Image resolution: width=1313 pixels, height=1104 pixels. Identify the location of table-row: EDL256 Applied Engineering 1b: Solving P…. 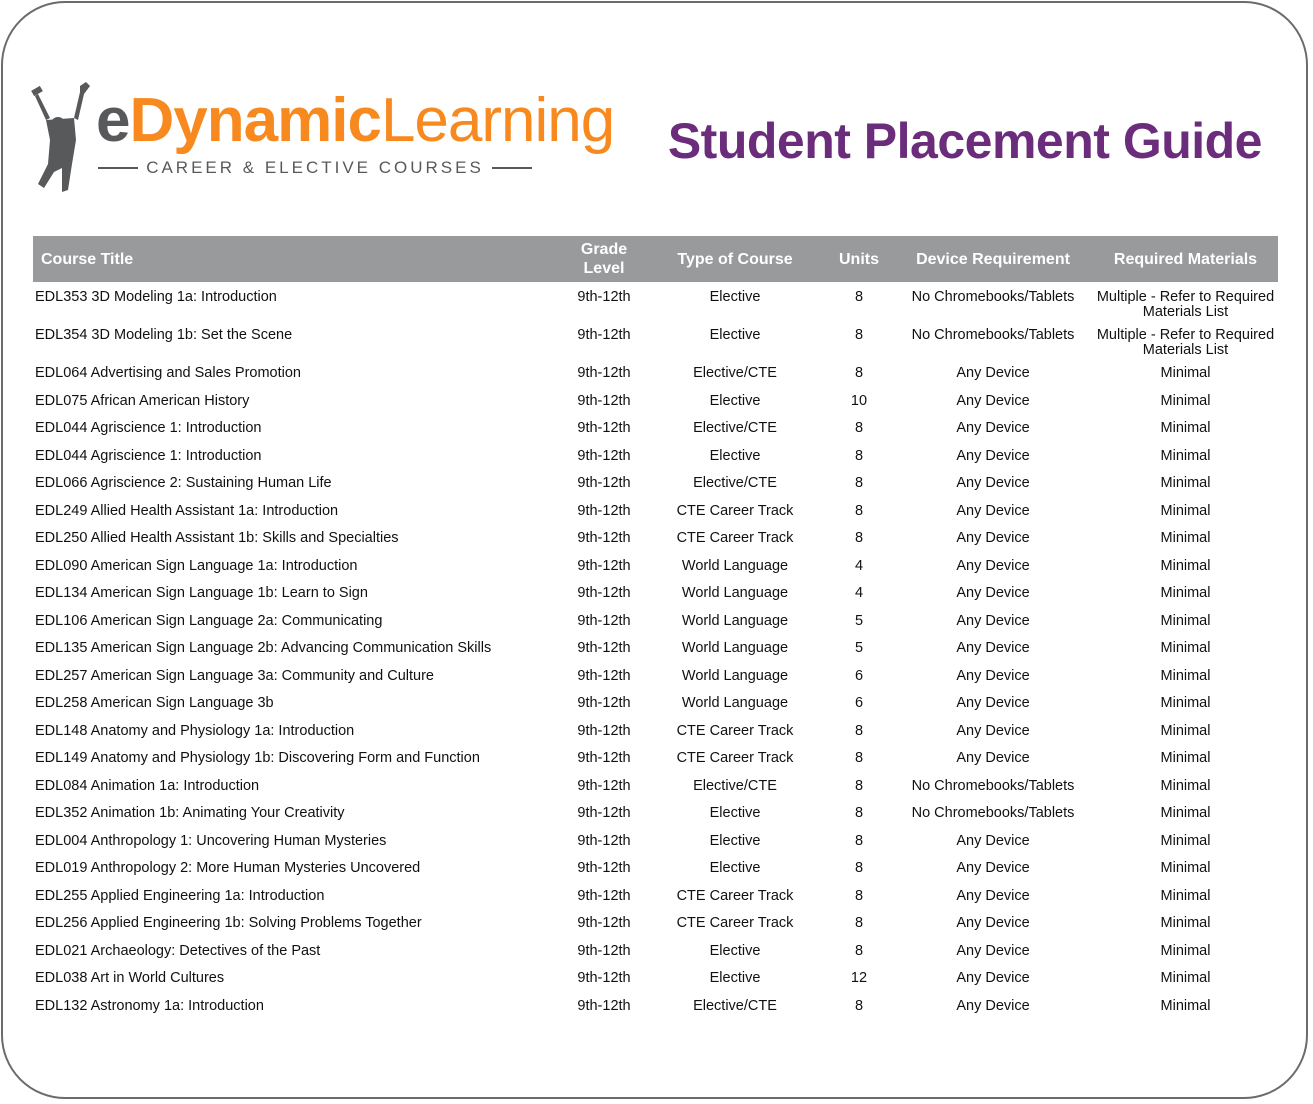
(655, 922).